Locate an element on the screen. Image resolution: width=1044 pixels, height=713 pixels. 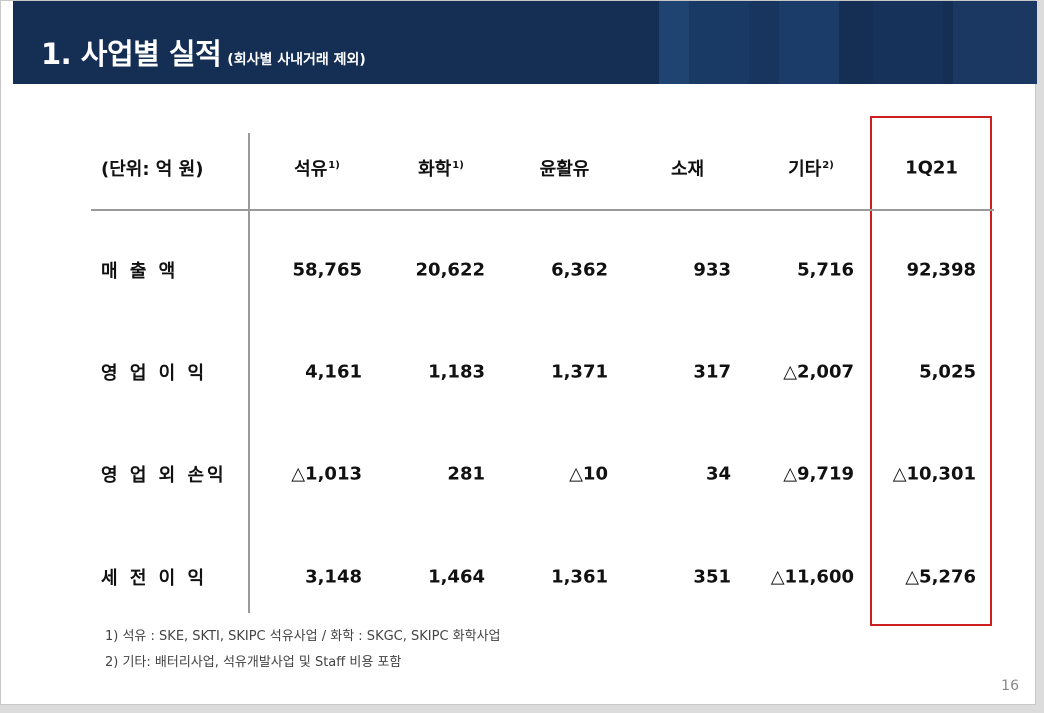
table-cell: △1,013 is located at coordinates (326, 474).